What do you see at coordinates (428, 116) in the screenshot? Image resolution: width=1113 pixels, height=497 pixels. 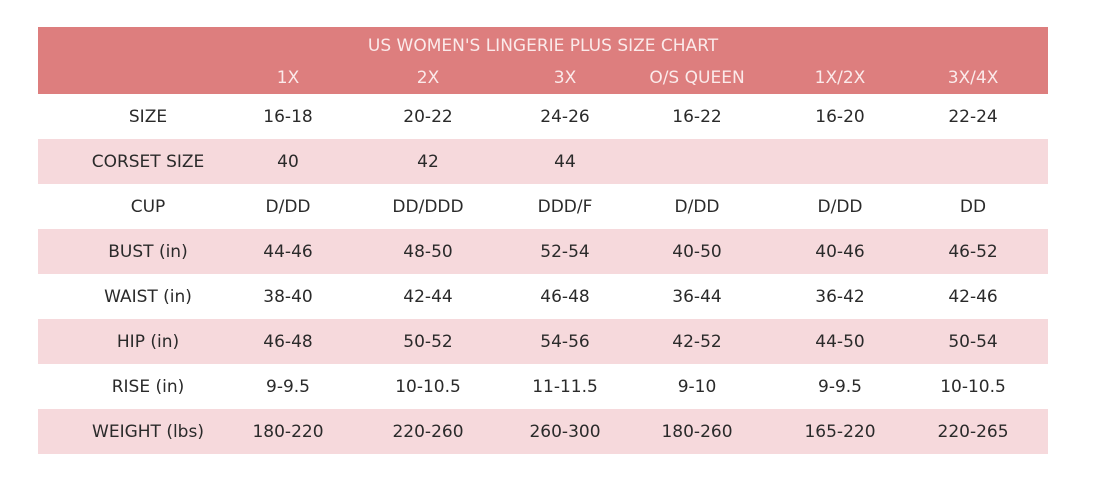 I see `table-cell: 20-22` at bounding box center [428, 116].